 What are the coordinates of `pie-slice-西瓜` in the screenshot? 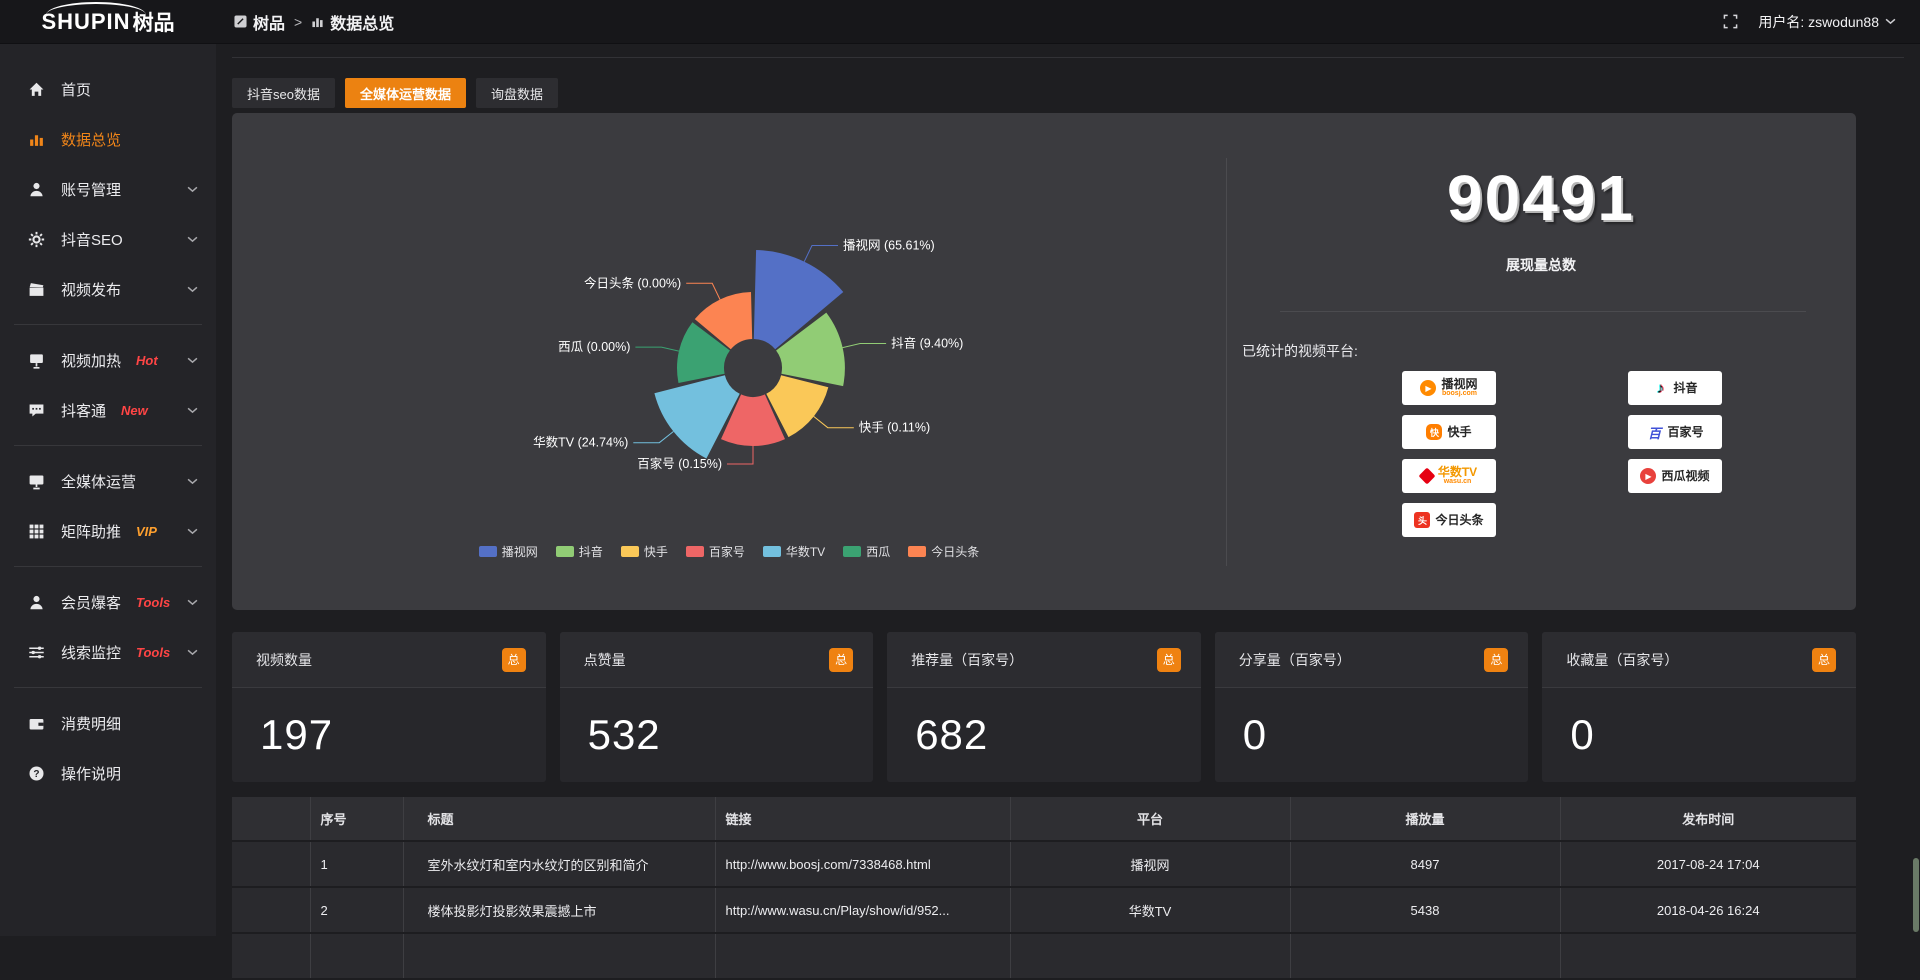 It's located at (703, 352).